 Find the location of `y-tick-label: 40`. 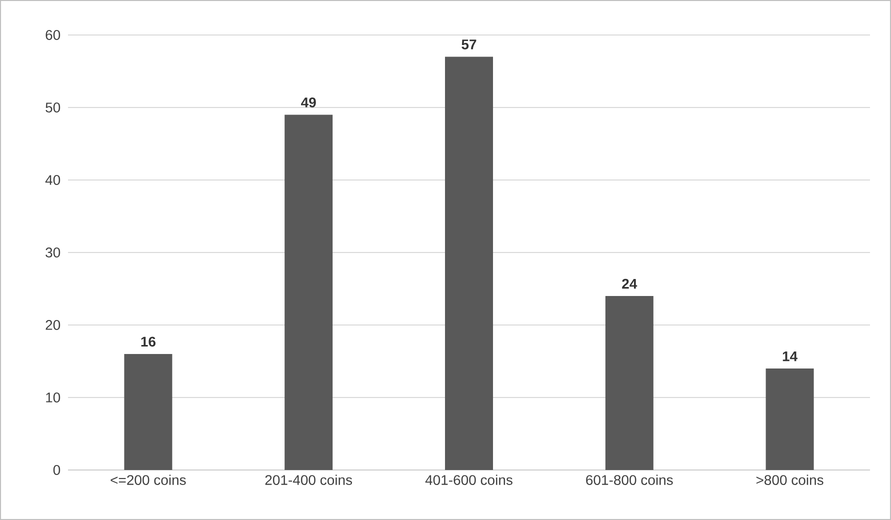

y-tick-label: 40 is located at coordinates (52, 180).